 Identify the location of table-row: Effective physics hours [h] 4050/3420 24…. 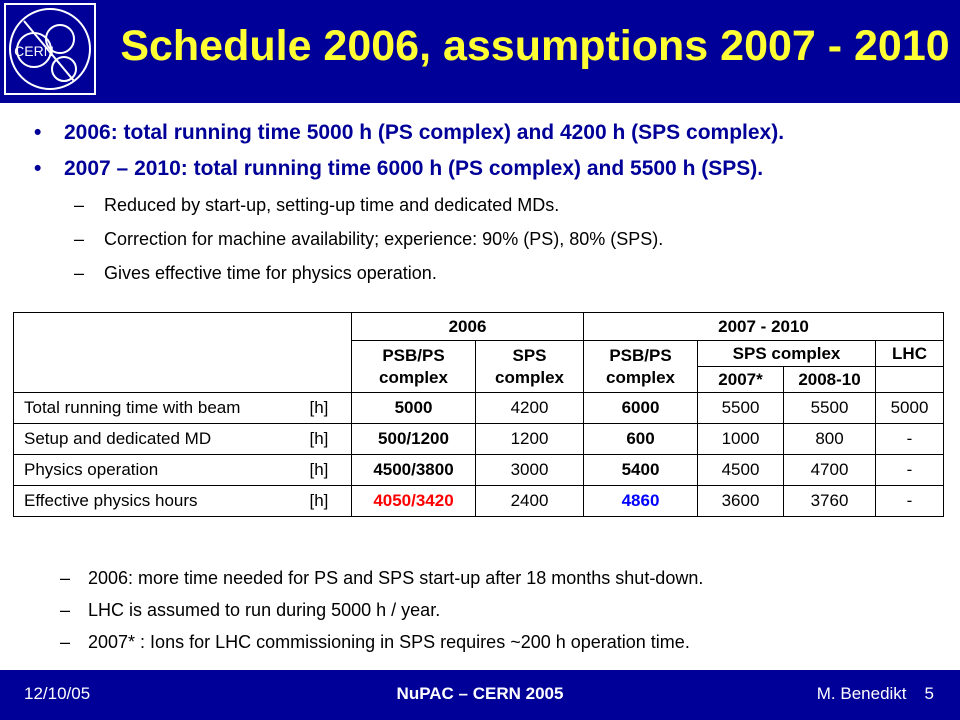
(479, 501).